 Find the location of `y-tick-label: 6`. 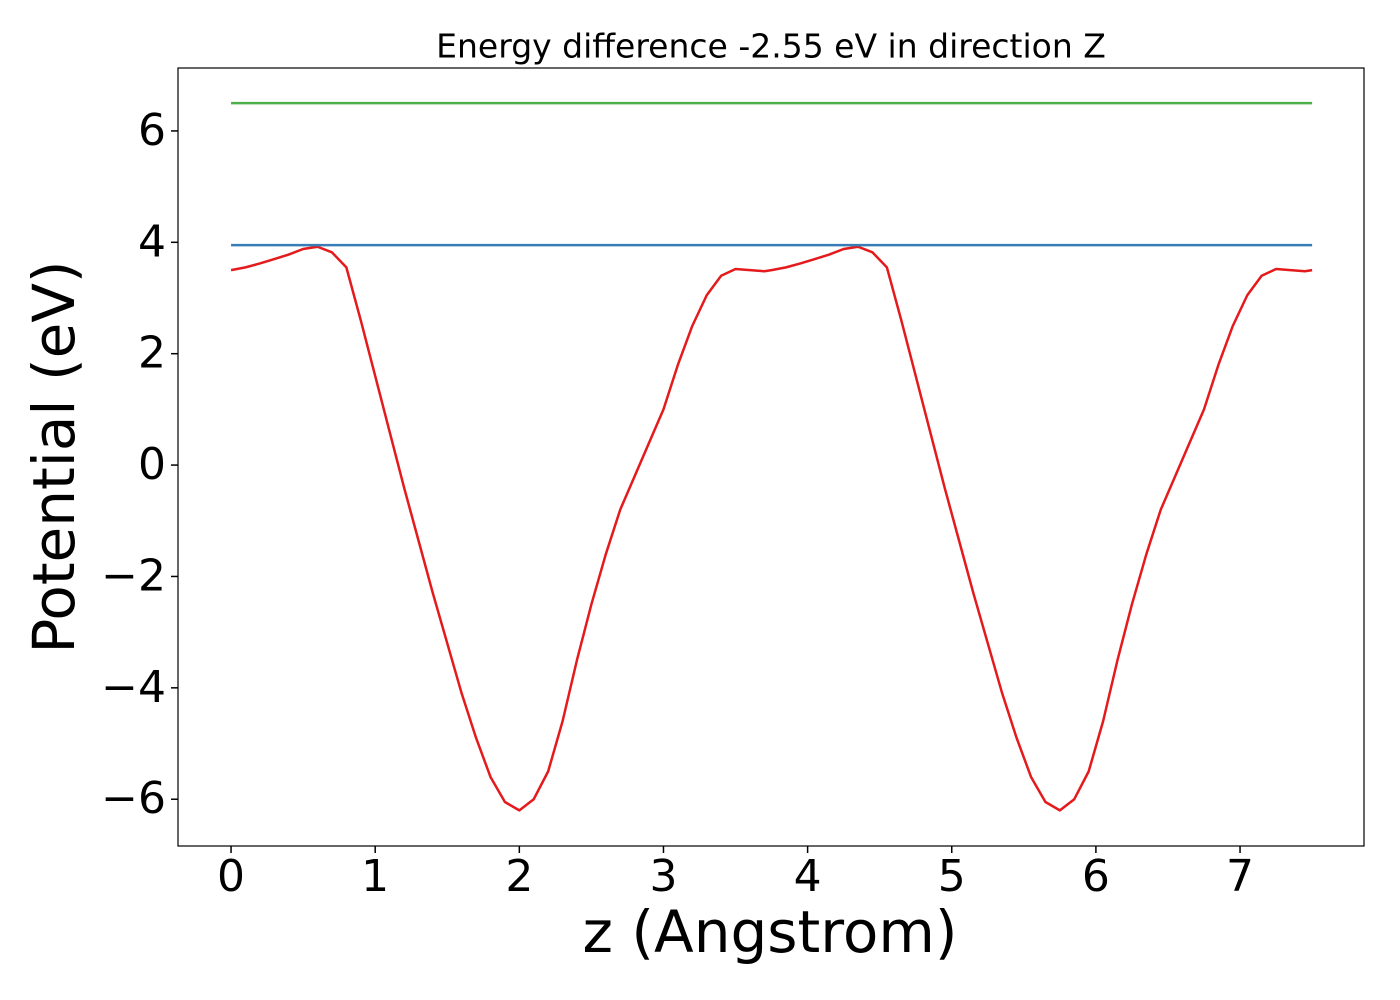

y-tick-label: 6 is located at coordinates (152, 130).